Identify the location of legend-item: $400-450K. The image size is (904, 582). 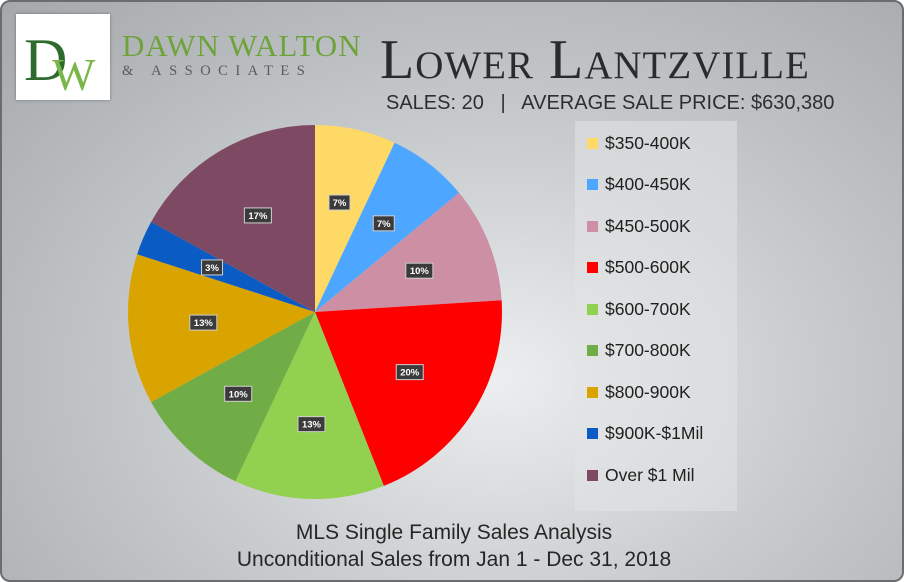
(639, 185).